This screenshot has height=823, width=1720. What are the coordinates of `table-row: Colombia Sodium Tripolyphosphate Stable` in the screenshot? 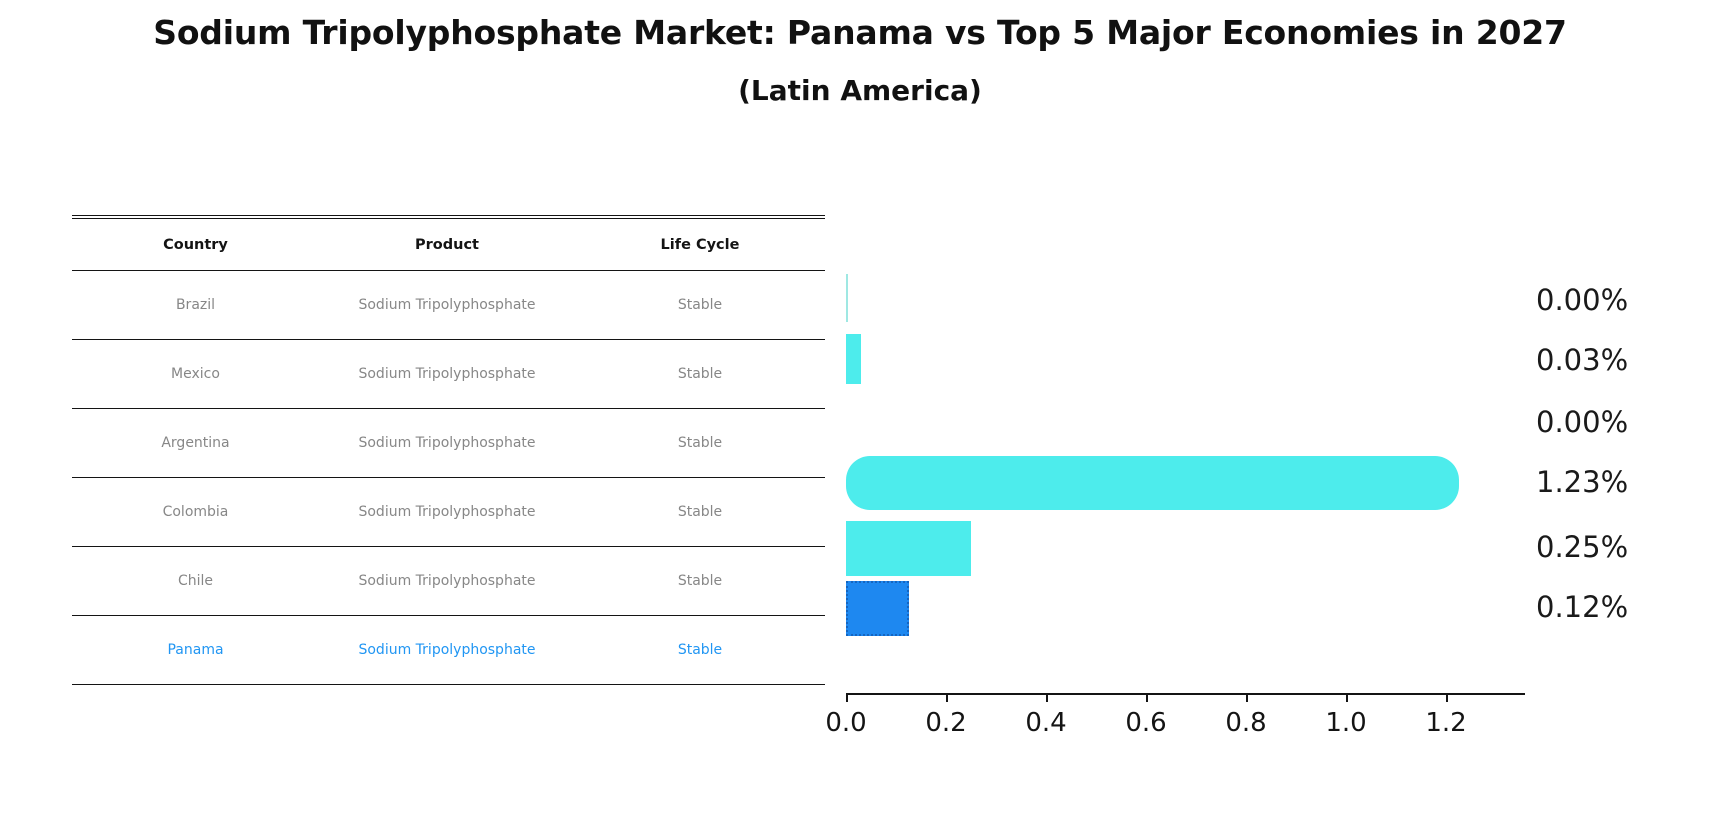 It's located at (448, 512).